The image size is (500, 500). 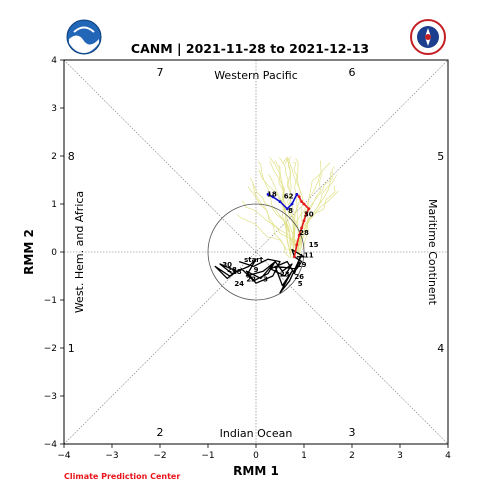 What do you see at coordinates (299, 277) in the screenshot?
I see `observed-day-label: 26` at bounding box center [299, 277].